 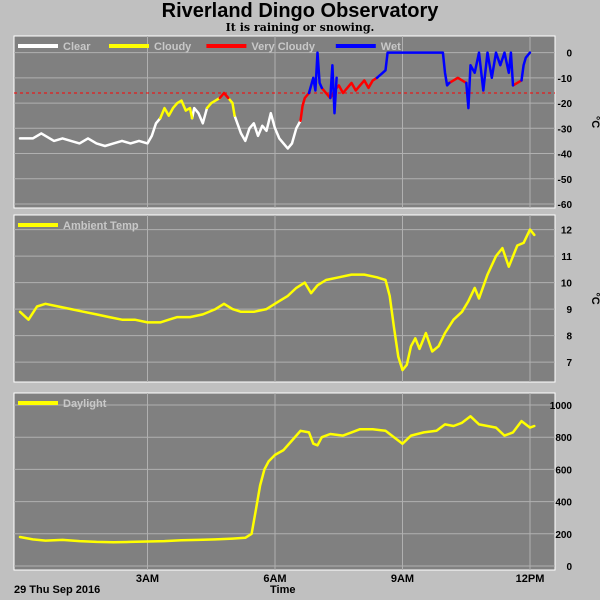 What do you see at coordinates (565, 155) in the screenshot?
I see `y-tick-label: -40` at bounding box center [565, 155].